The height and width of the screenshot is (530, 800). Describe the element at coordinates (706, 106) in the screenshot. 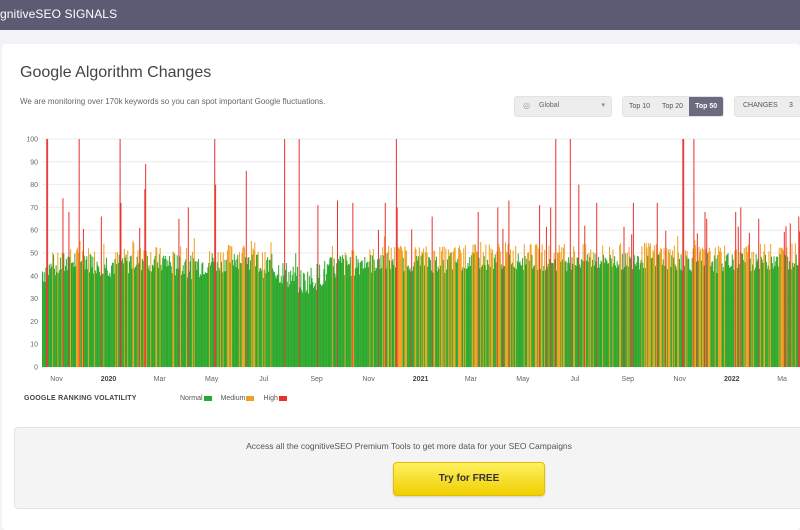

I see `tab-top-50: Top 50` at that location.